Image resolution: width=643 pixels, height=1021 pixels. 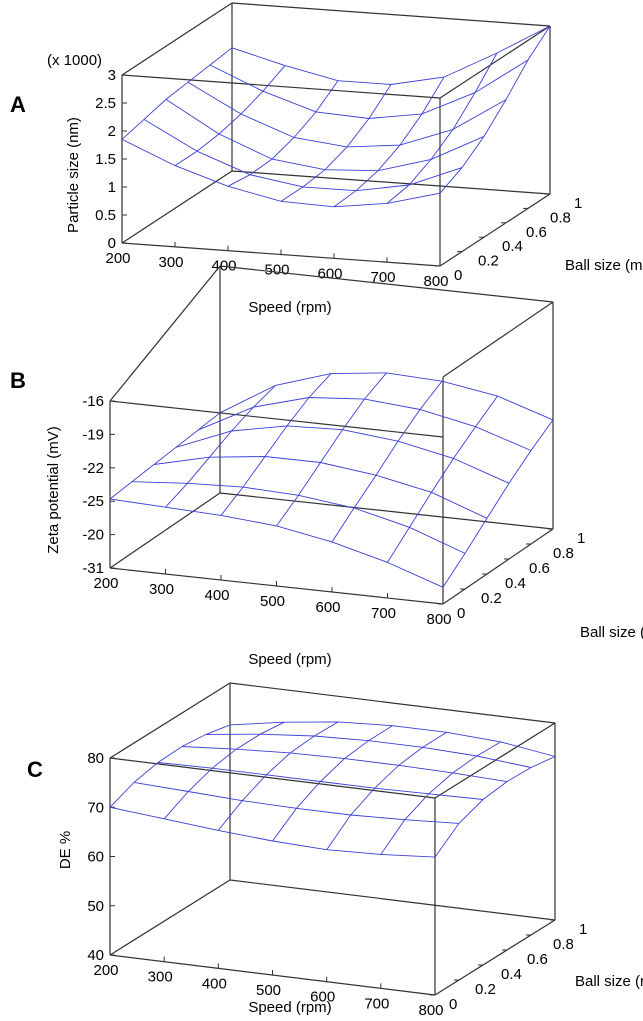 What do you see at coordinates (35, 769) in the screenshot?
I see `panel-letter: C` at bounding box center [35, 769].